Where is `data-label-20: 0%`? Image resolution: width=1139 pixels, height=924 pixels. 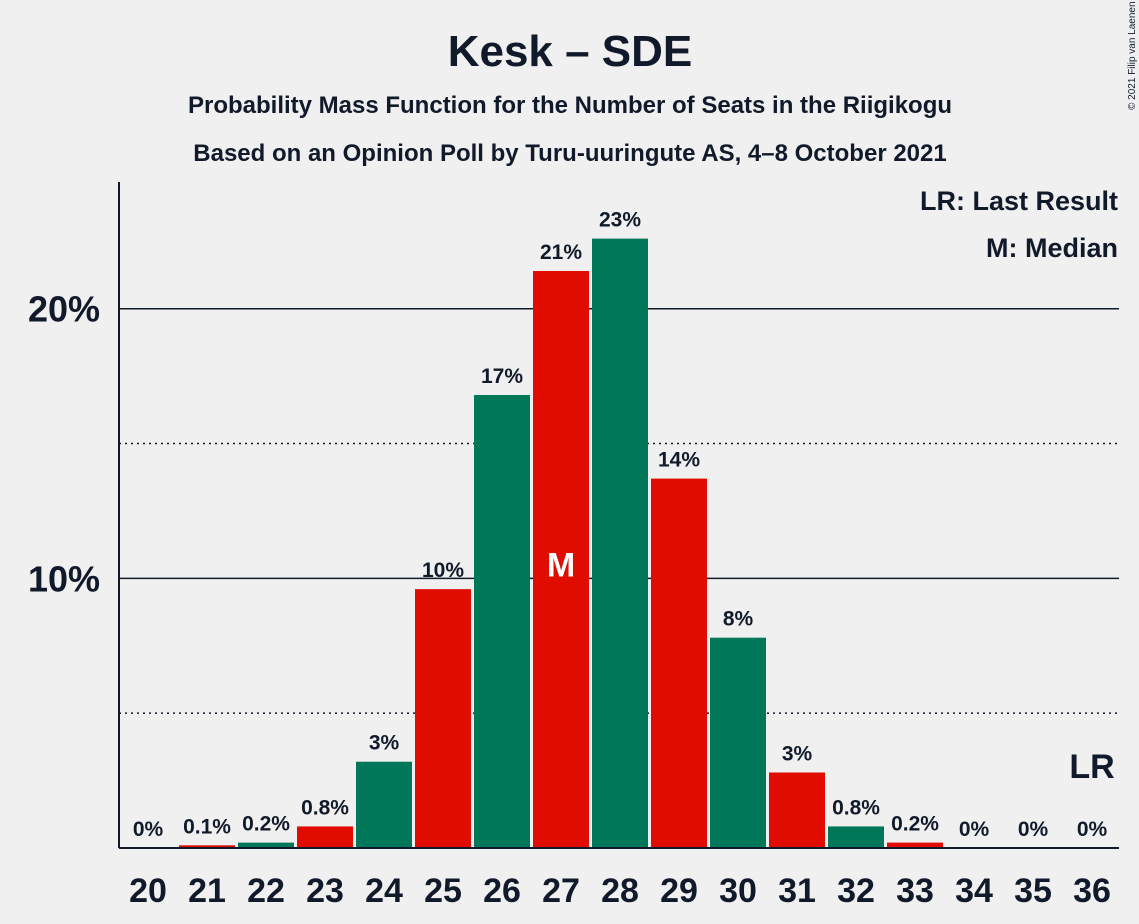
data-label-20: 0% is located at coordinates (148, 829).